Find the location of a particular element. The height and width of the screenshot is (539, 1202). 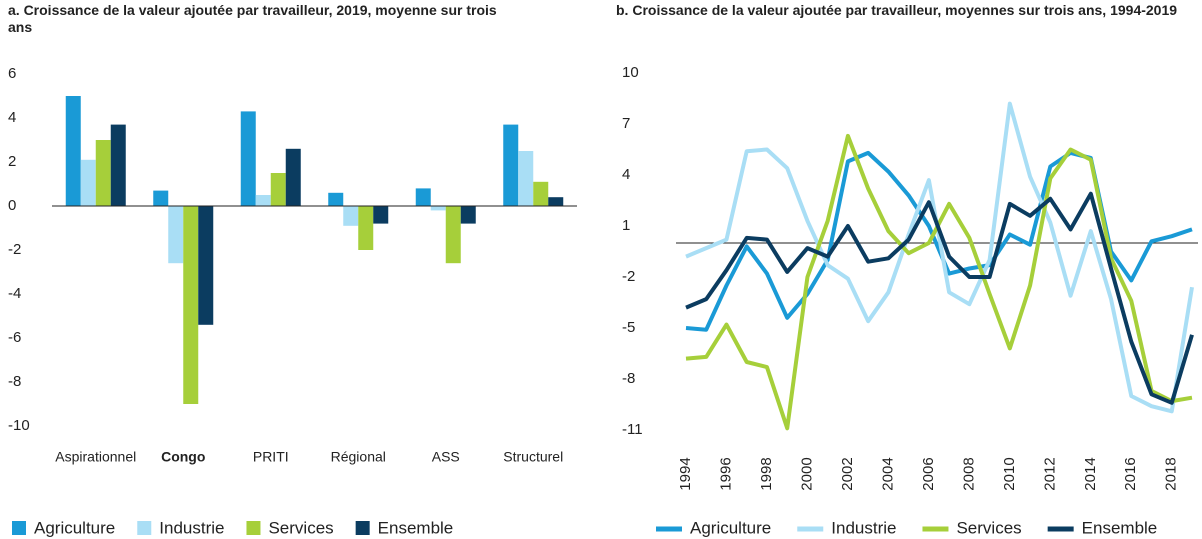

y-tick-label: -11 is located at coordinates (632, 429).